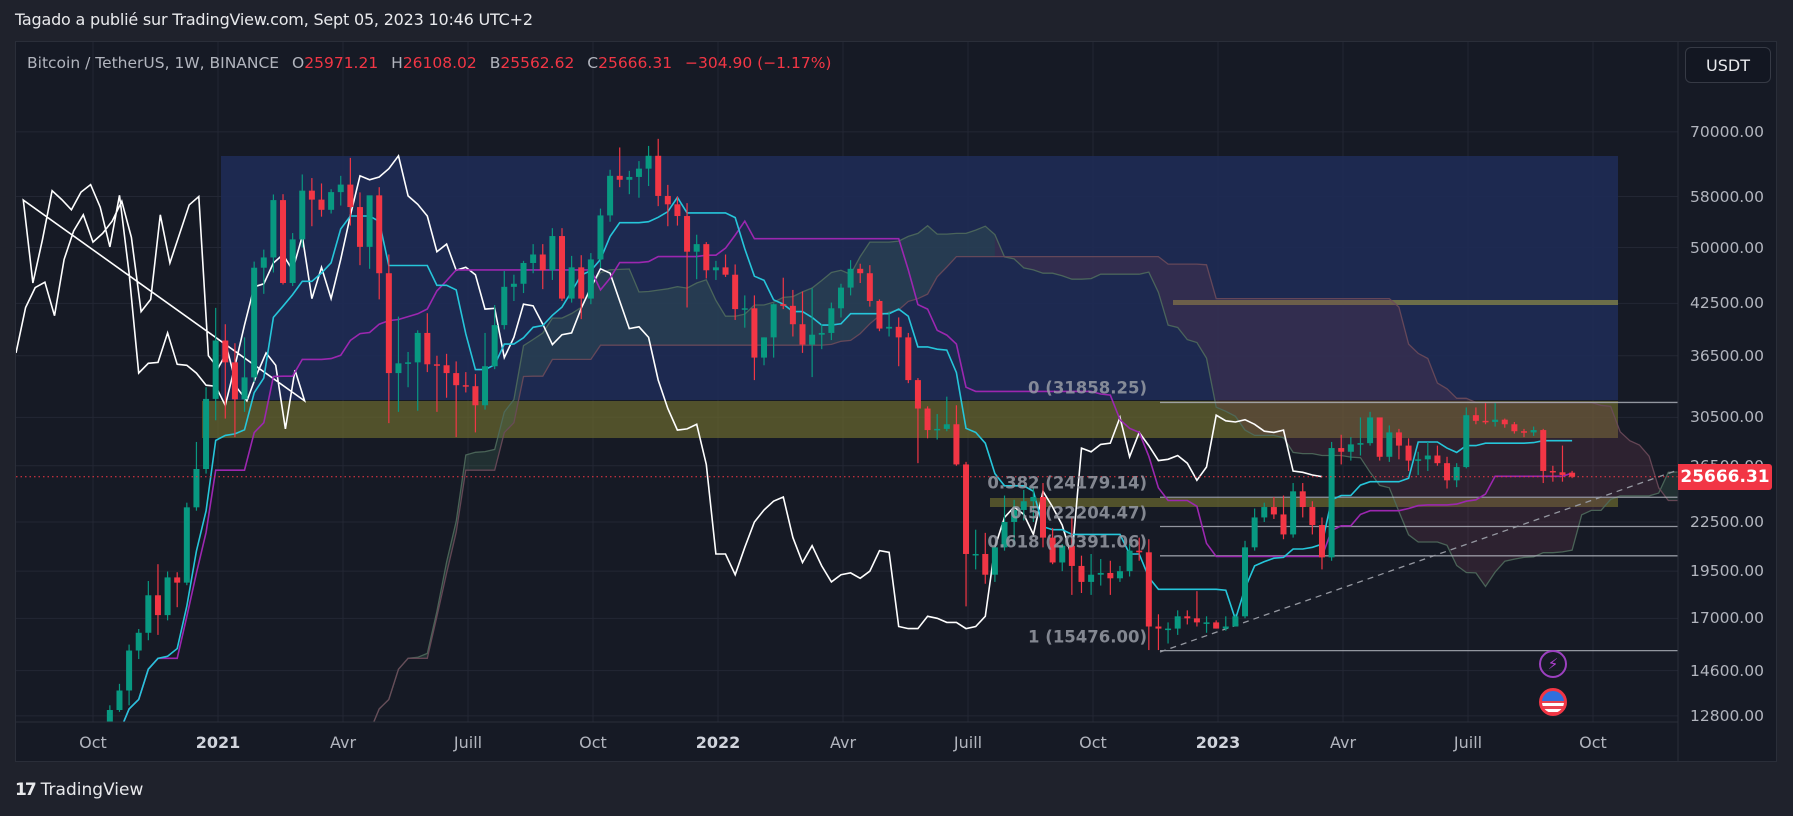 The width and height of the screenshot is (1793, 816). I want to click on price-tick-label: 30500.00, so click(1727, 417).